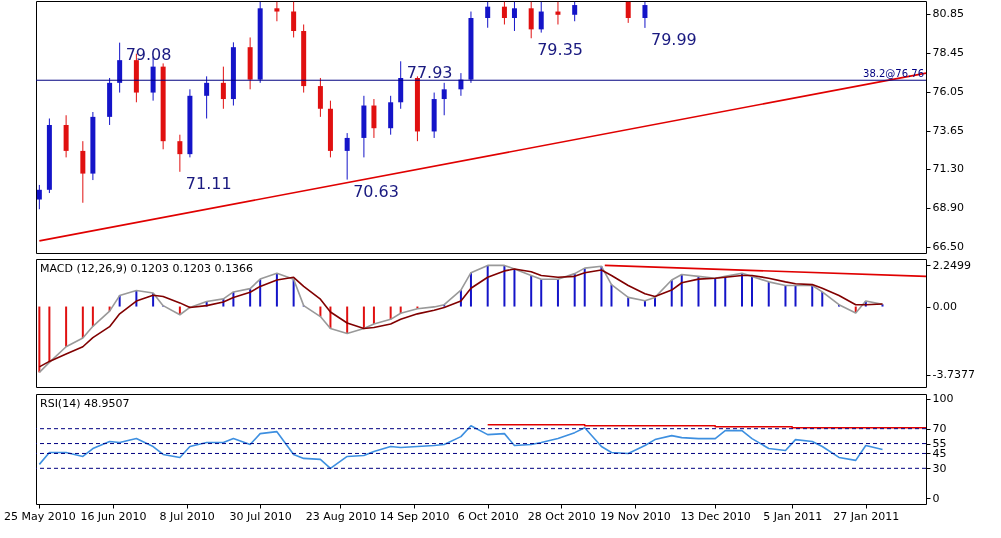 This screenshot has height=538, width=1001. Describe the element at coordinates (85, 403) in the screenshot. I see `chart-title: RSI(14) 48.9507` at that location.